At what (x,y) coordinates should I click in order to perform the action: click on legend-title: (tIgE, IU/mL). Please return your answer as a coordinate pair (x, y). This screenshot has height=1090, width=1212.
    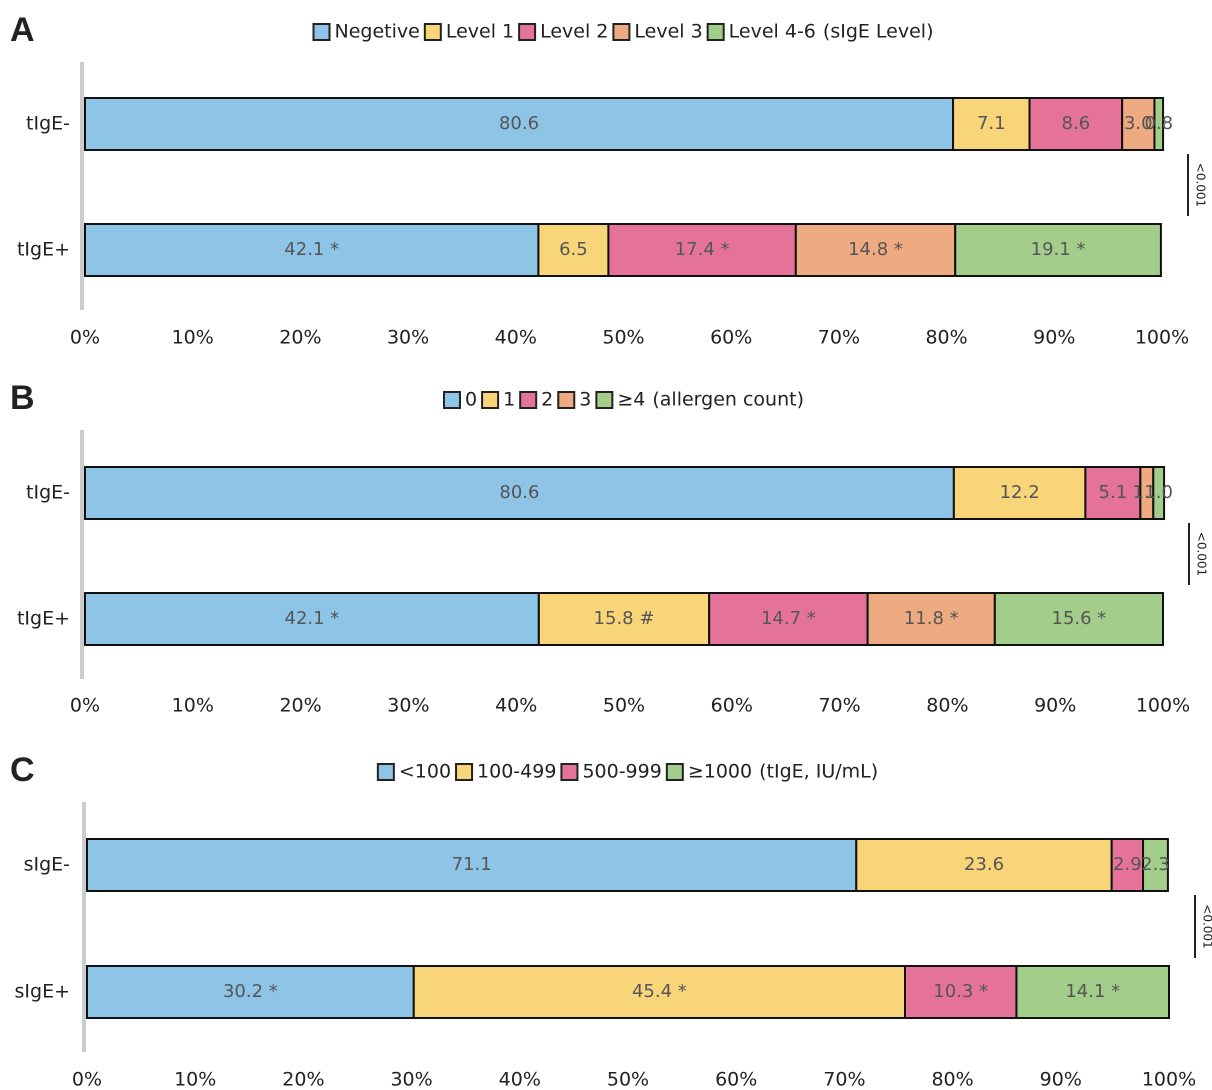
    Looking at the image, I should click on (818, 772).